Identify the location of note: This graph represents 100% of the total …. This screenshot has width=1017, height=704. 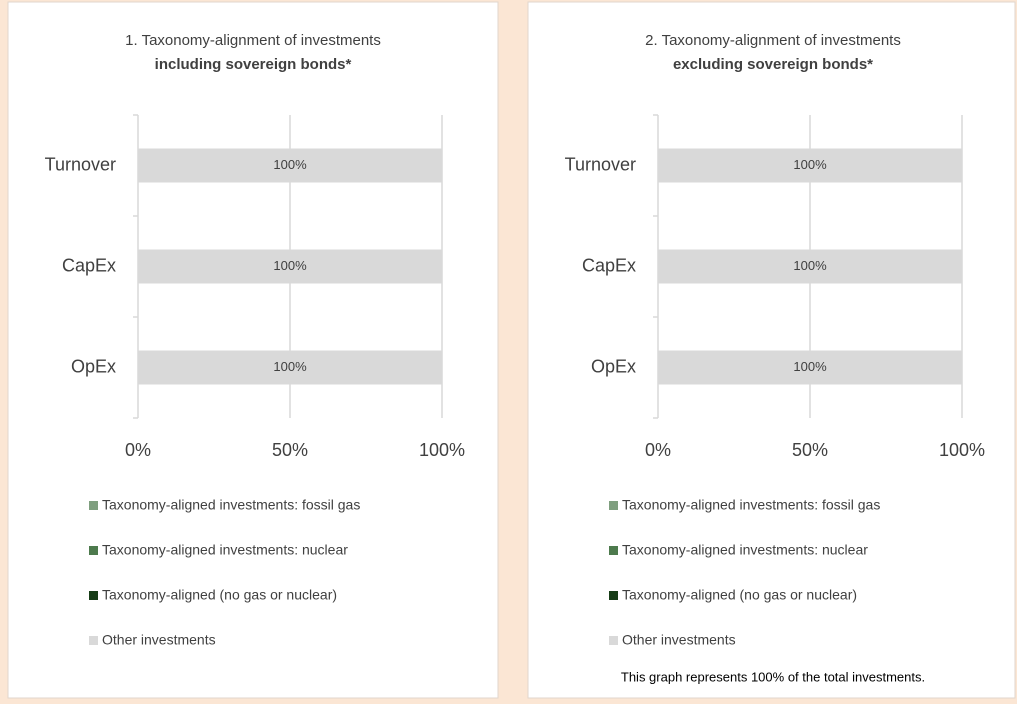
(773, 676).